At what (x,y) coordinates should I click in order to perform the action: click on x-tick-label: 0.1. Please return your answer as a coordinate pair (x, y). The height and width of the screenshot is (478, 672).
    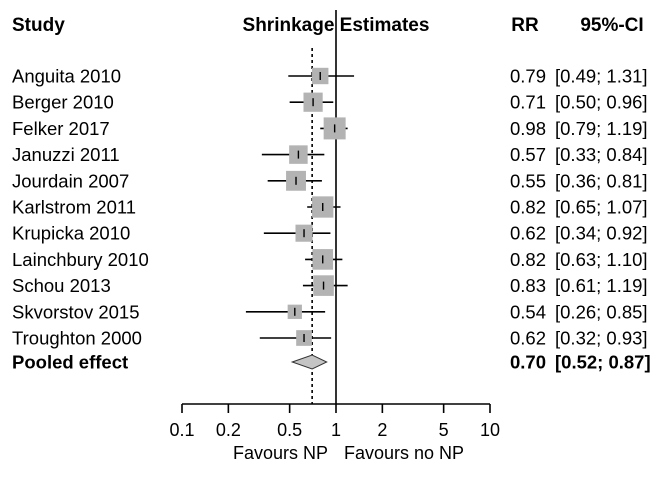
    Looking at the image, I should click on (181, 430).